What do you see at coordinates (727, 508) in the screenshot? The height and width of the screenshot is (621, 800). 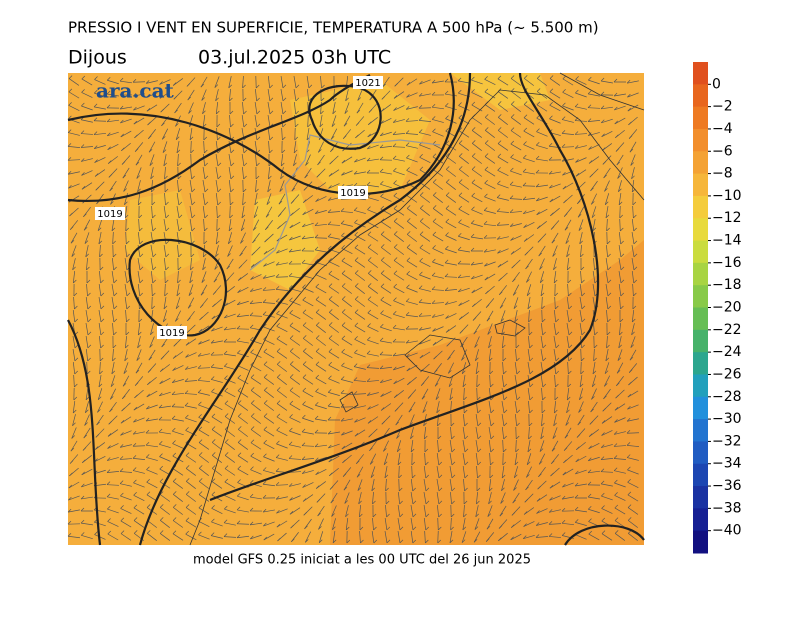 I see `colorbar-label: −38` at bounding box center [727, 508].